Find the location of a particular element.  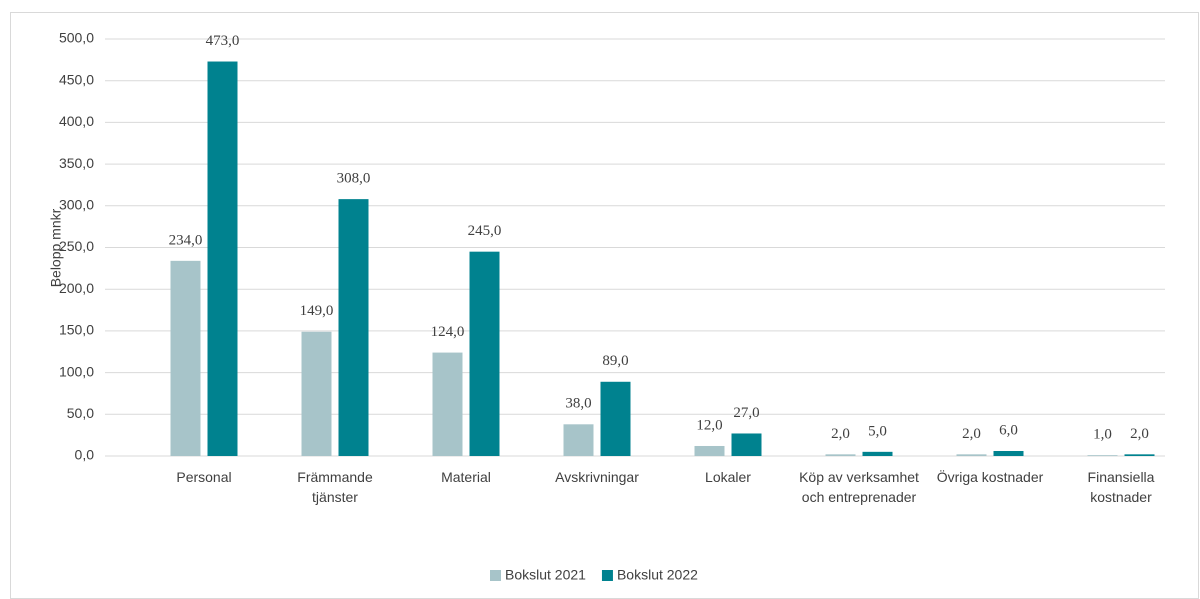

data-label: 1,0 is located at coordinates (1102, 435).